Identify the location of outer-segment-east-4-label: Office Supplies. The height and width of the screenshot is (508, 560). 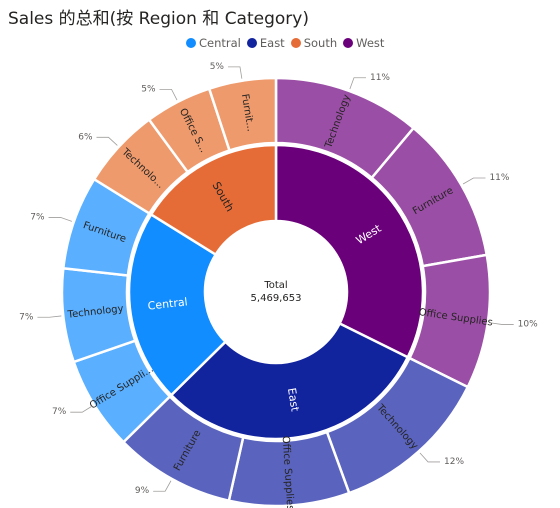
(288, 472).